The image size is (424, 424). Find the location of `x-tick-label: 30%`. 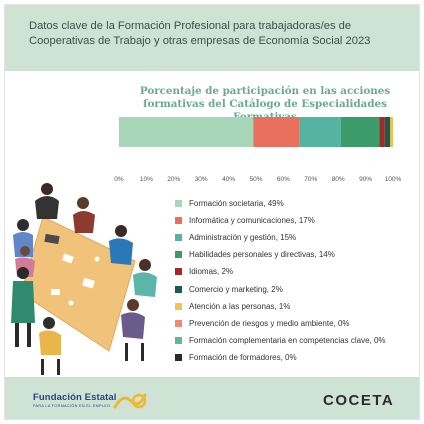

x-tick-label: 30% is located at coordinates (201, 179).